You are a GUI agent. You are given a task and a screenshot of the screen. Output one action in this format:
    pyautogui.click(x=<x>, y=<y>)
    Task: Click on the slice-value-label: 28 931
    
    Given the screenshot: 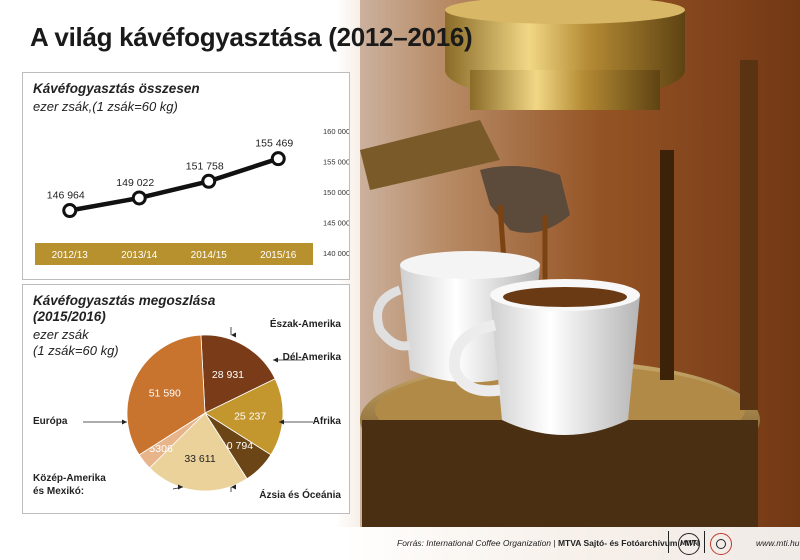 What is the action you would take?
    pyautogui.click(x=228, y=375)
    